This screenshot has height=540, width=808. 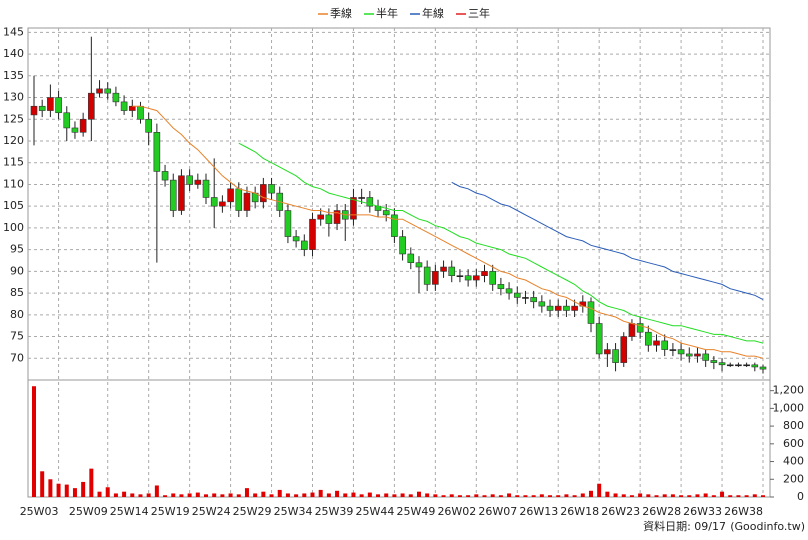 I want to click on x-tick-label: 25W44, so click(x=375, y=511).